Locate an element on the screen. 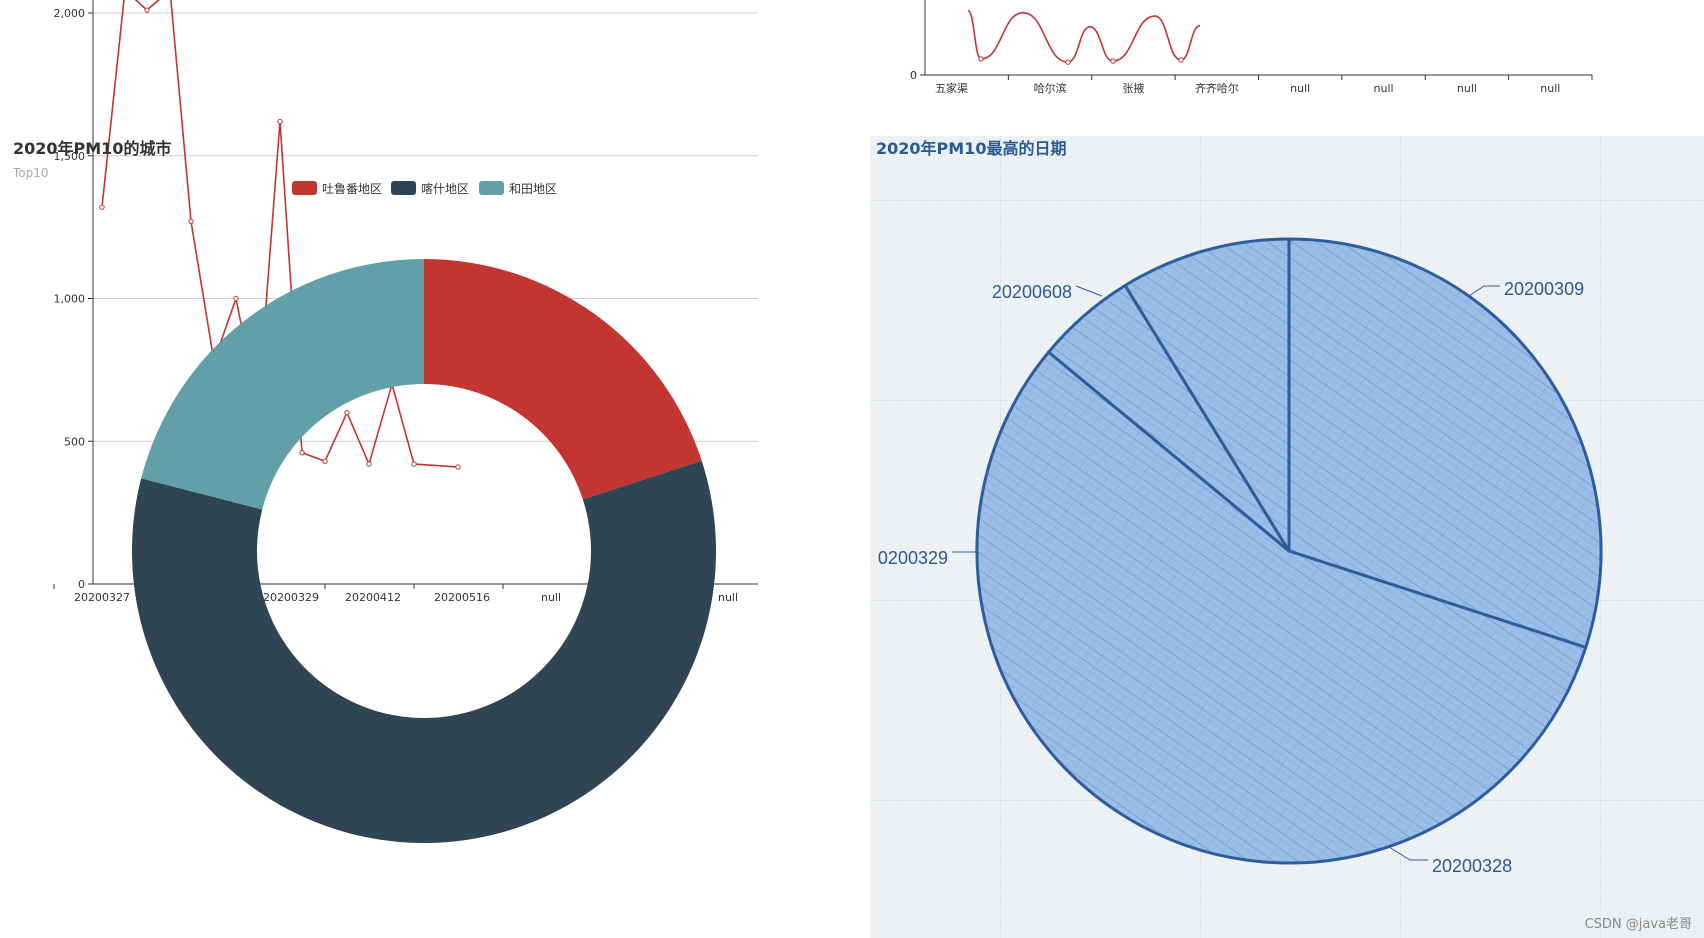 The width and height of the screenshot is (1704, 938). top-right-x-tick-label: 齐齐哈尔 is located at coordinates (1217, 88).